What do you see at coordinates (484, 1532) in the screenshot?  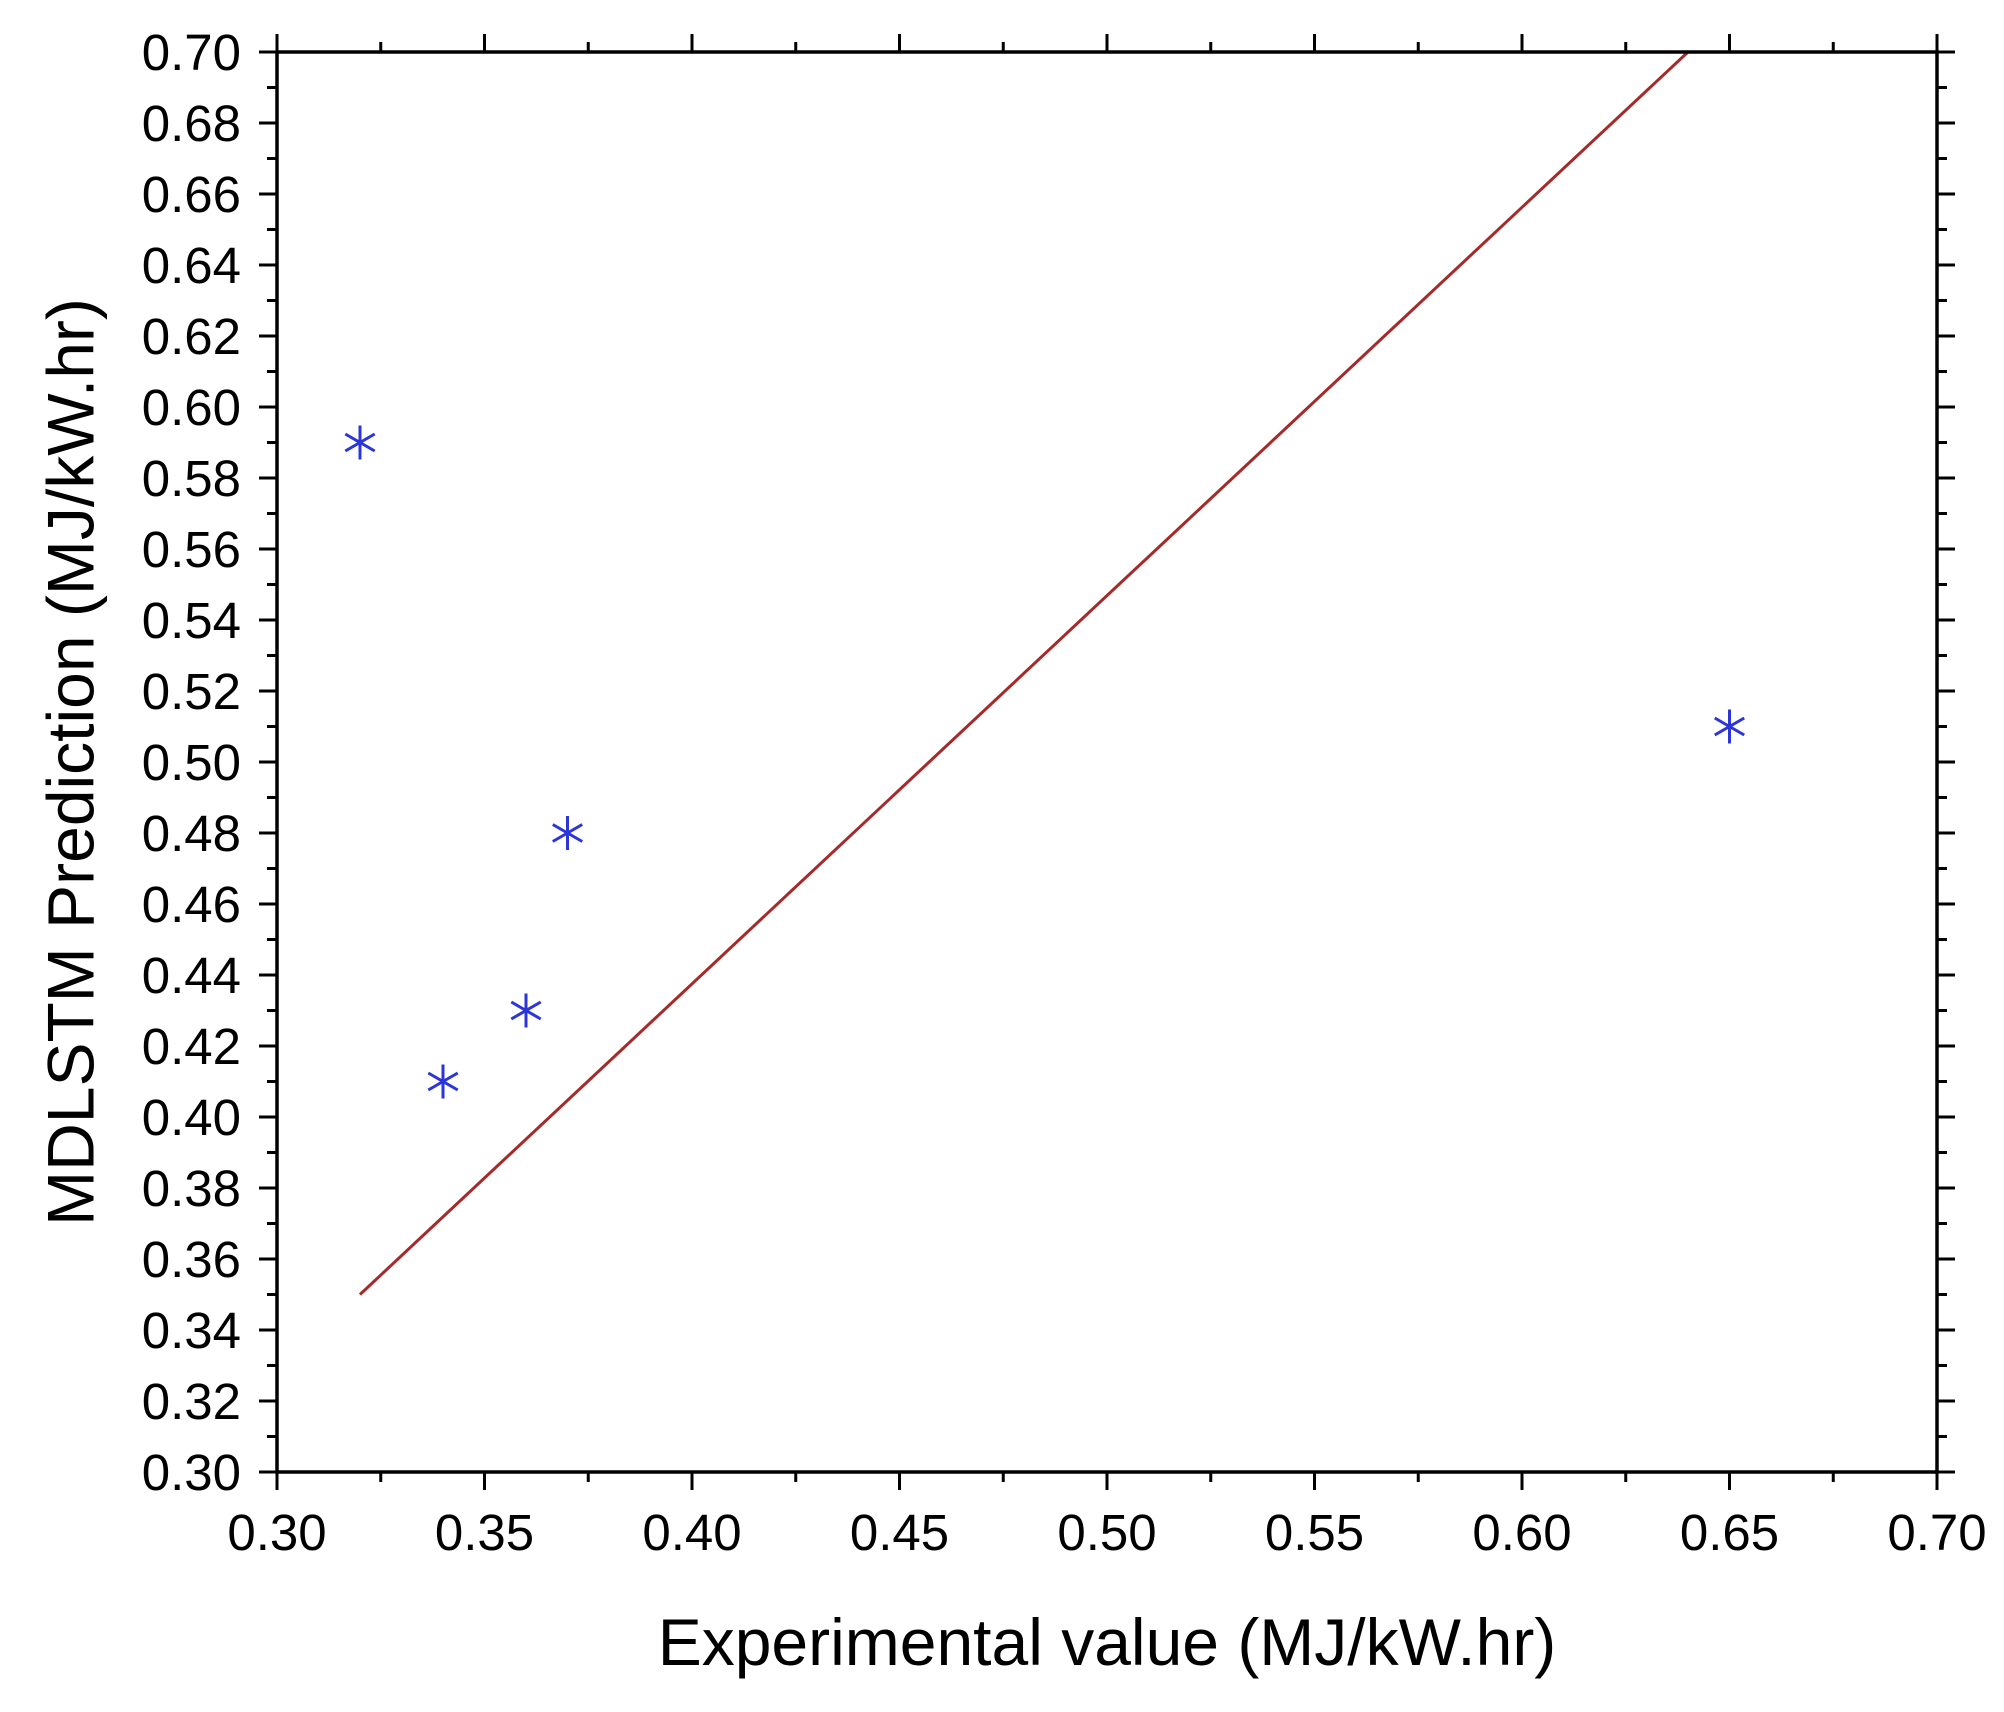 I see `x-tick-label: 0.35` at bounding box center [484, 1532].